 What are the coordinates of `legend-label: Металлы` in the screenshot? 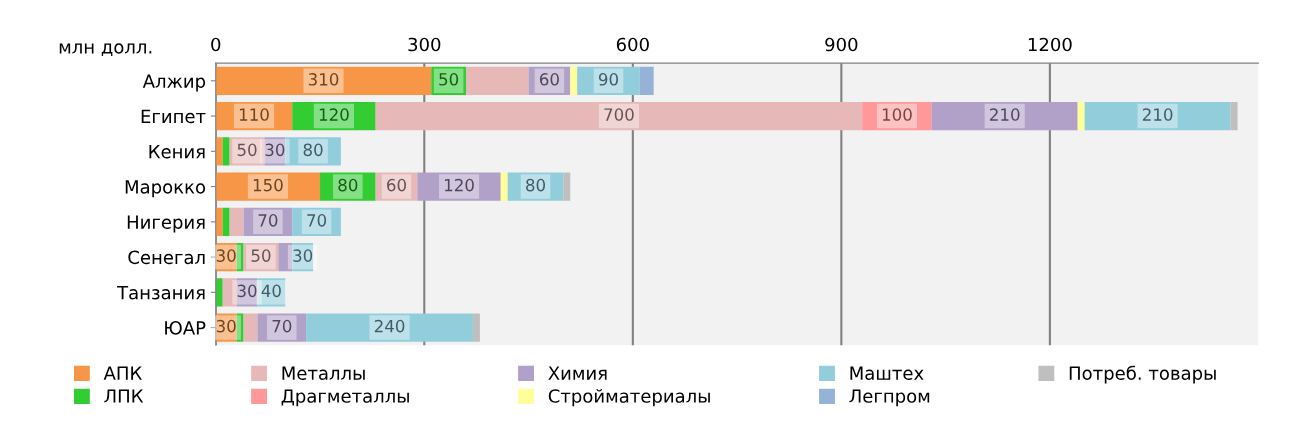 It's located at (323, 373).